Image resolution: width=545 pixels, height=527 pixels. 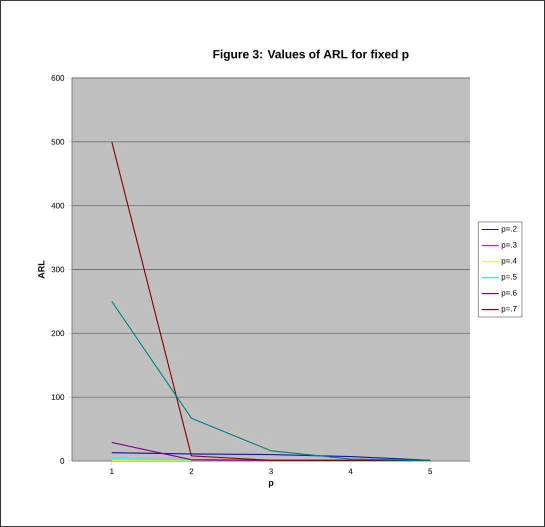 I want to click on y-axis-title: ARL, so click(x=41, y=269).